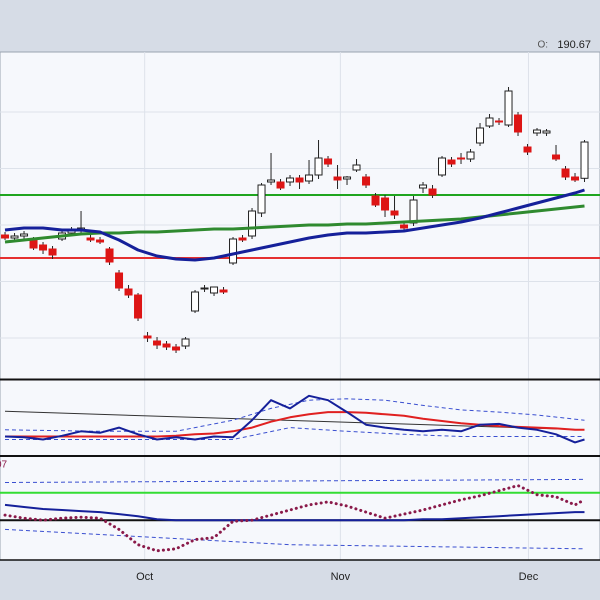 Image resolution: width=600 pixels, height=600 pixels. Describe the element at coordinates (529, 577) in the screenshot. I see `x-tick-label: Dec` at that location.